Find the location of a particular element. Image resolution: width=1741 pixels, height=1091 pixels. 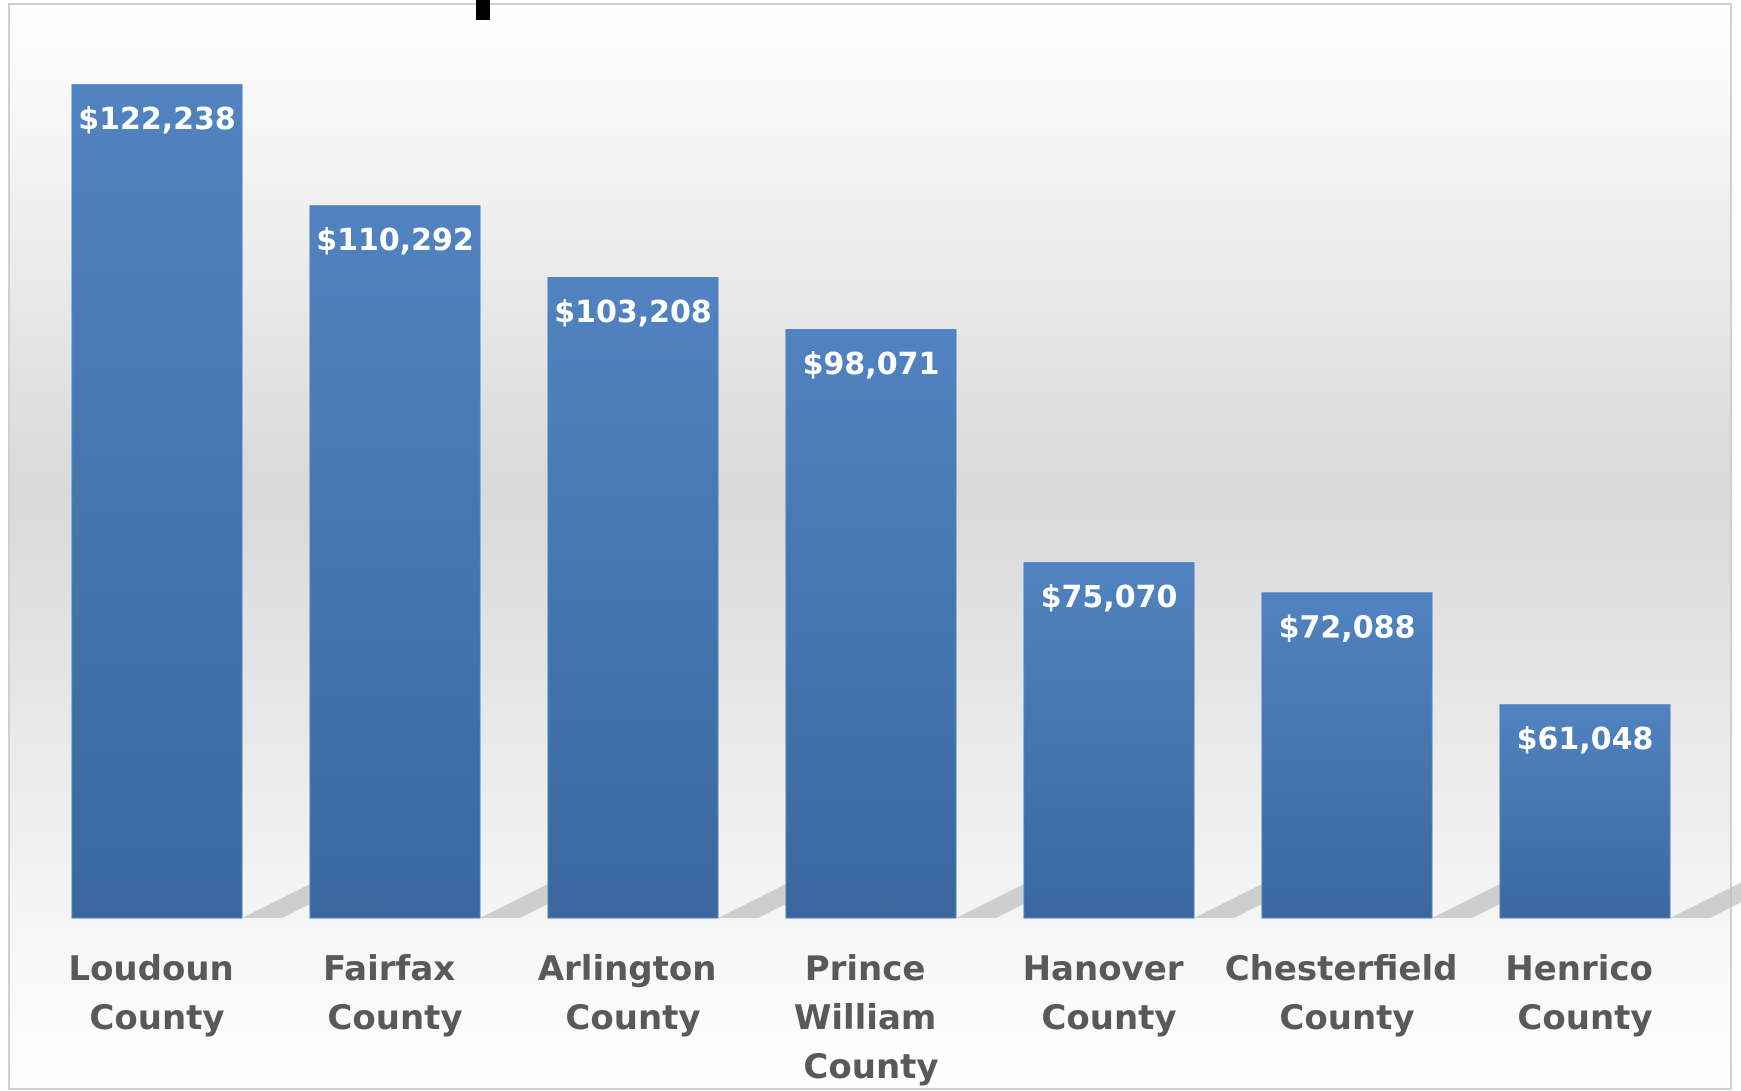

value-label: $110,292 is located at coordinates (395, 240).